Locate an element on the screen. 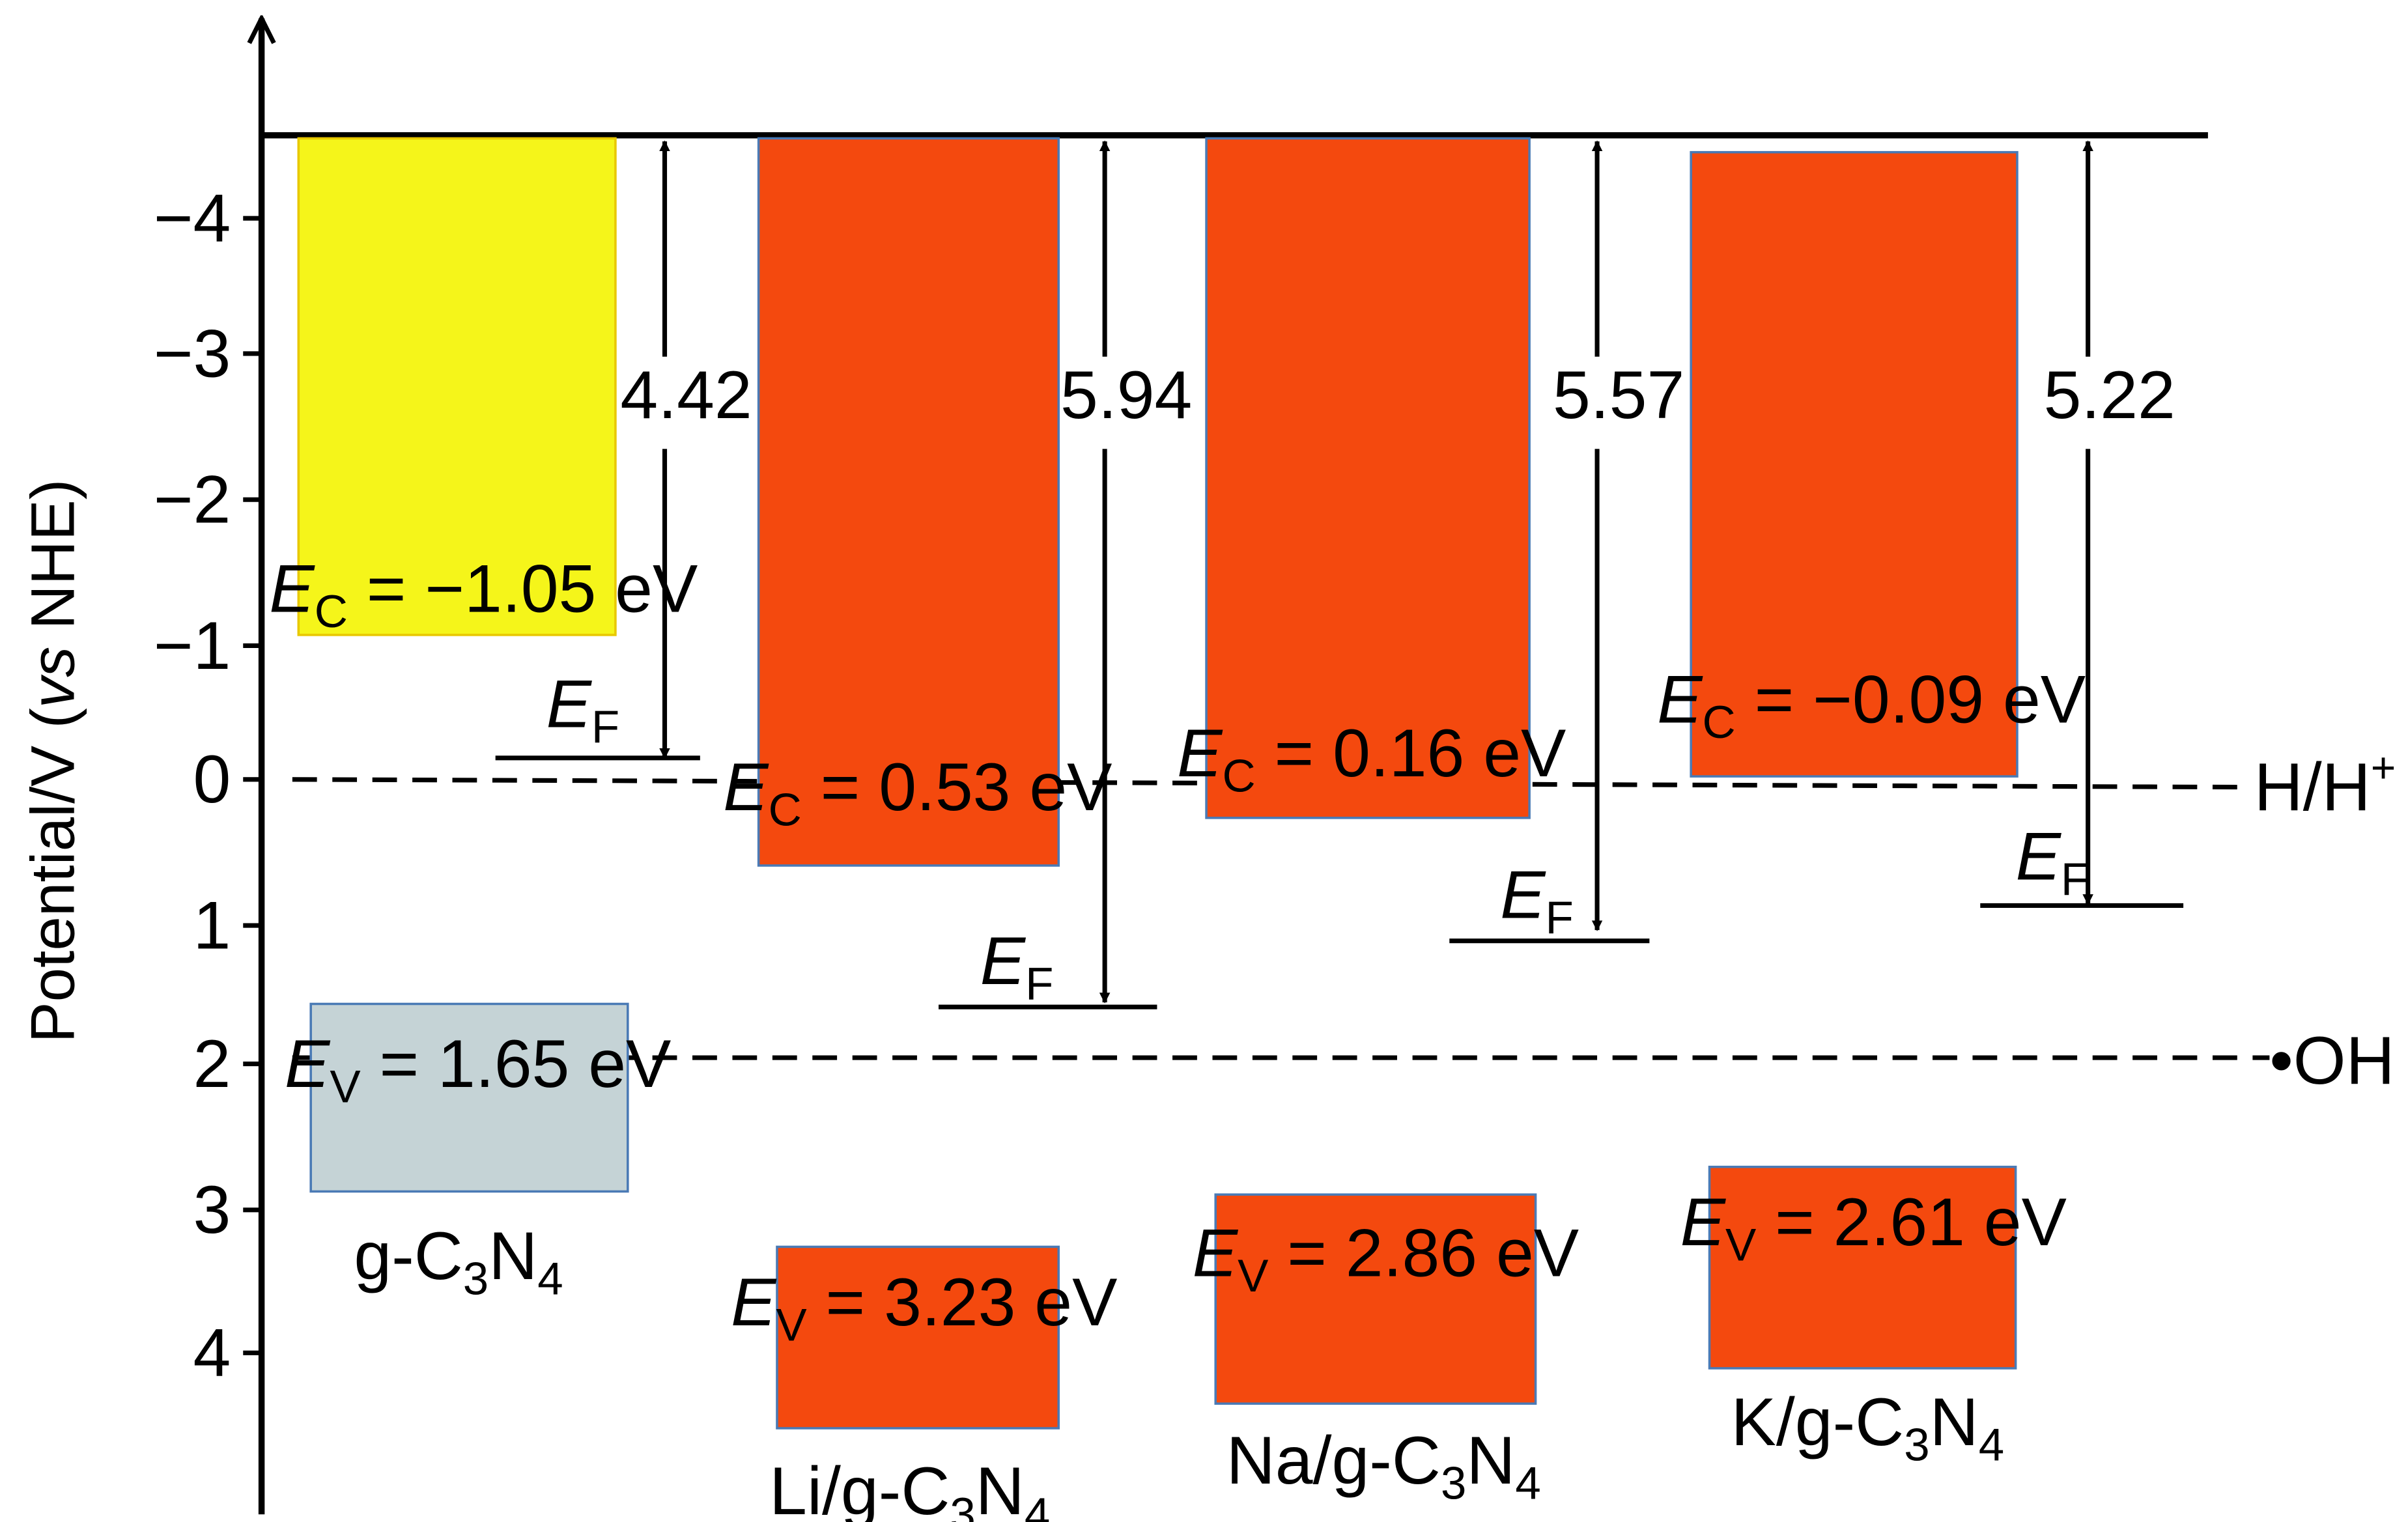 The height and width of the screenshot is (1522, 2408). label-part: = 1.65 eV is located at coordinates (516, 1064).